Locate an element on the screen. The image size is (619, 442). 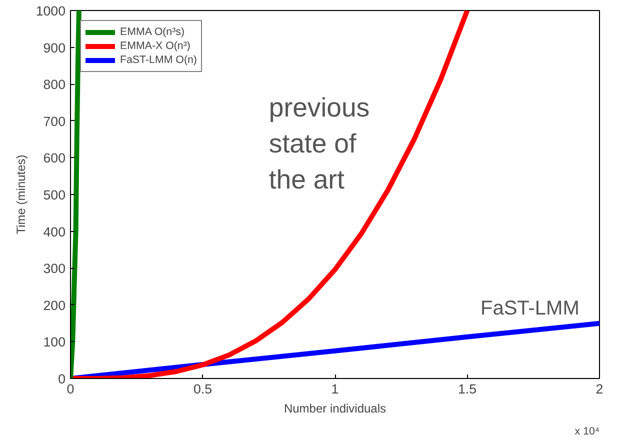
y-tick-label: 500 is located at coordinates (54, 195).